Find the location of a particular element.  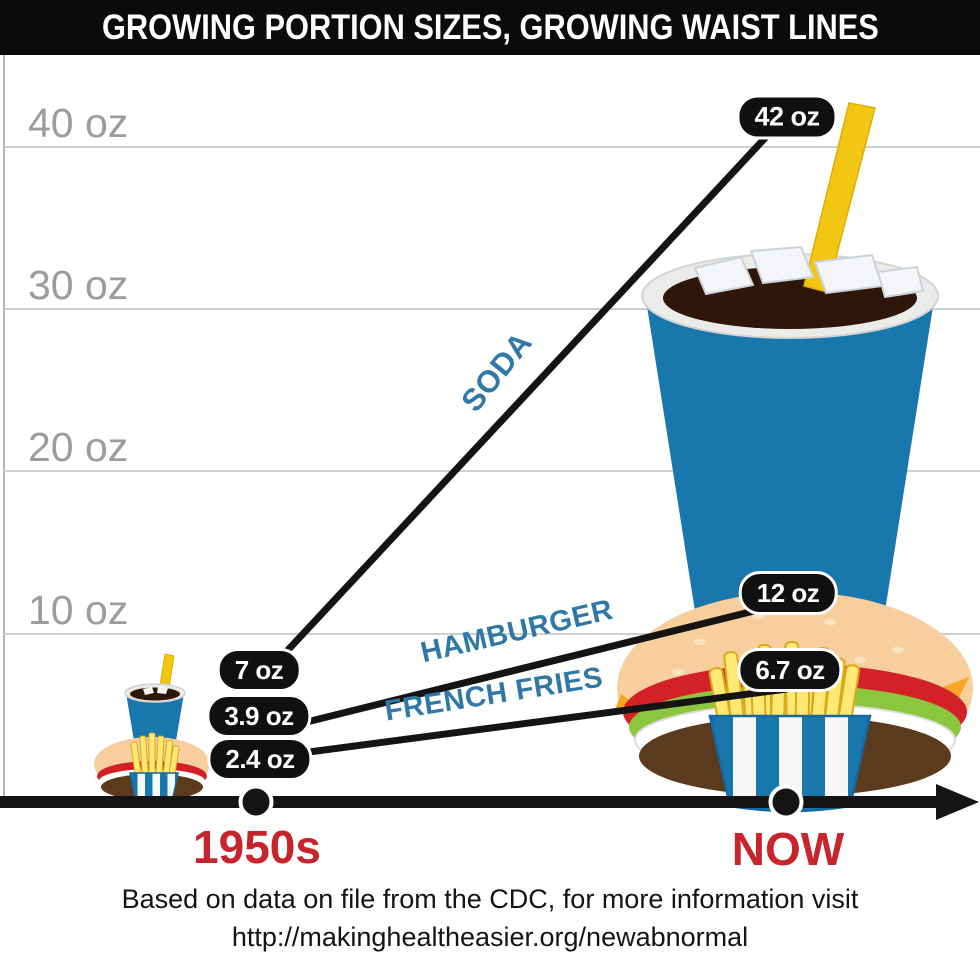

x-category-now: NOW is located at coordinates (788, 849).